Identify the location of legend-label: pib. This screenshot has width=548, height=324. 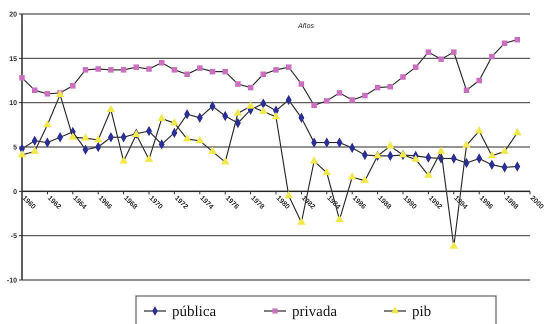
(422, 312).